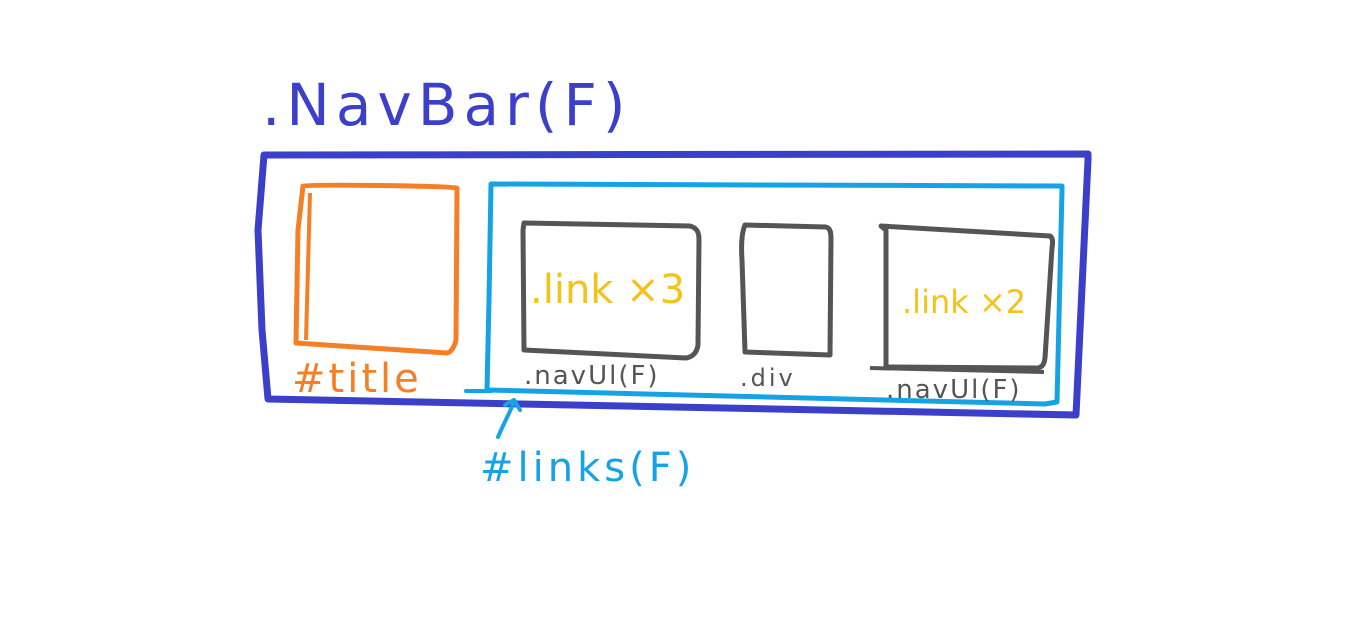  I want to click on nav-ul-1-label: .navUl(F), so click(592, 376).